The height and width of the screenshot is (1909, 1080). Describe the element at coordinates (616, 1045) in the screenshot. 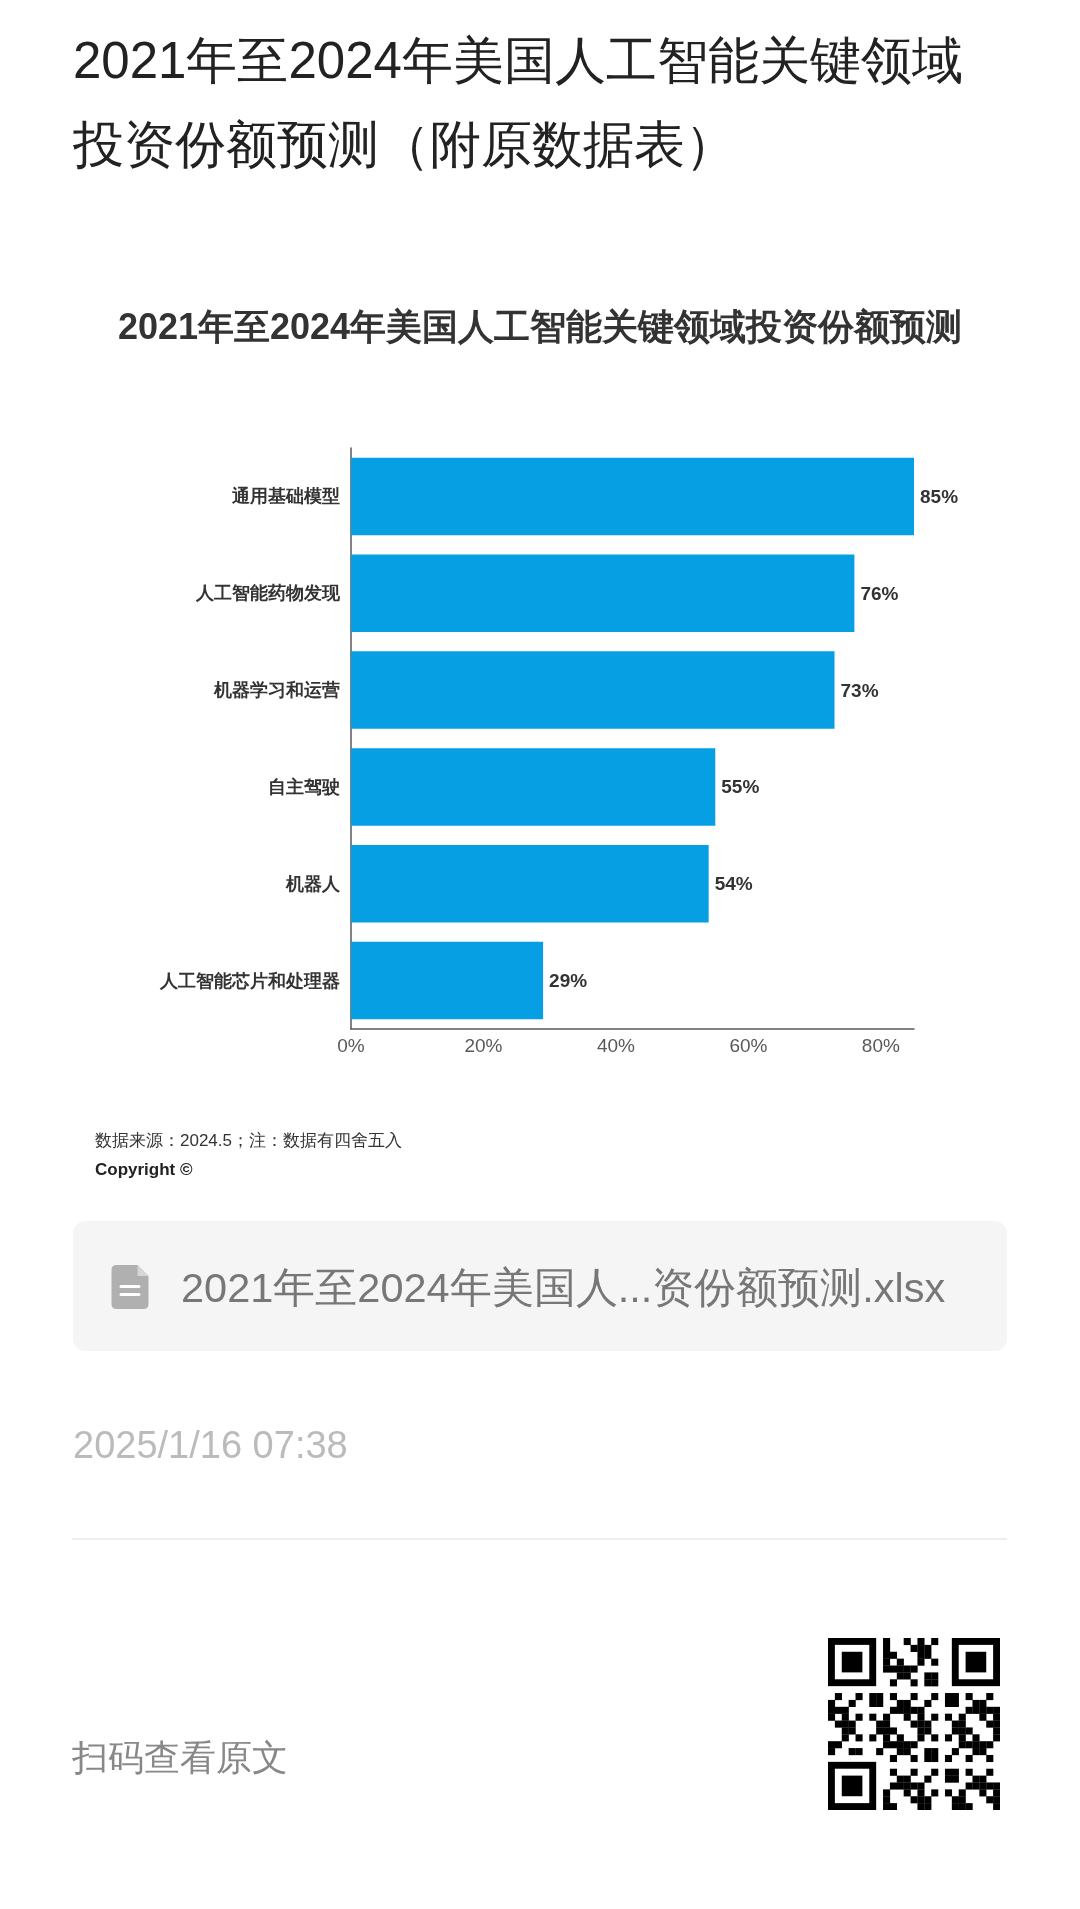

I see `x-tick-label: 40%` at that location.